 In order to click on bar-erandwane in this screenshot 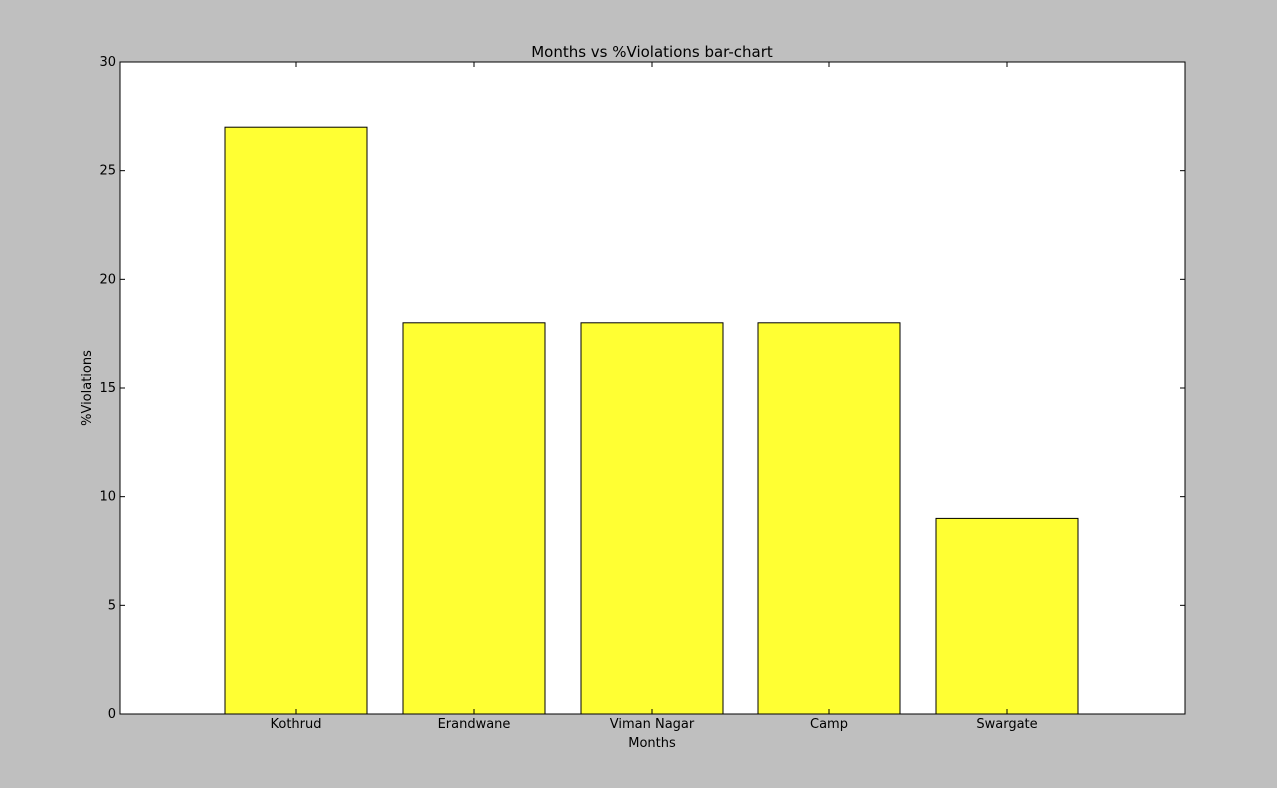, I will do `click(474, 518)`.